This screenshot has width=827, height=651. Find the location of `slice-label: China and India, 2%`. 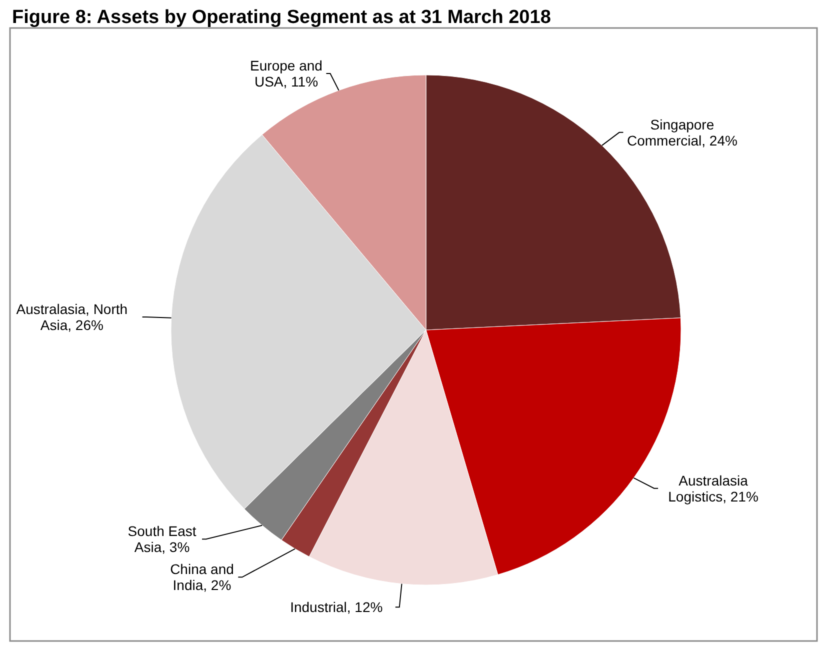

slice-label: China and India, 2% is located at coordinates (202, 577).